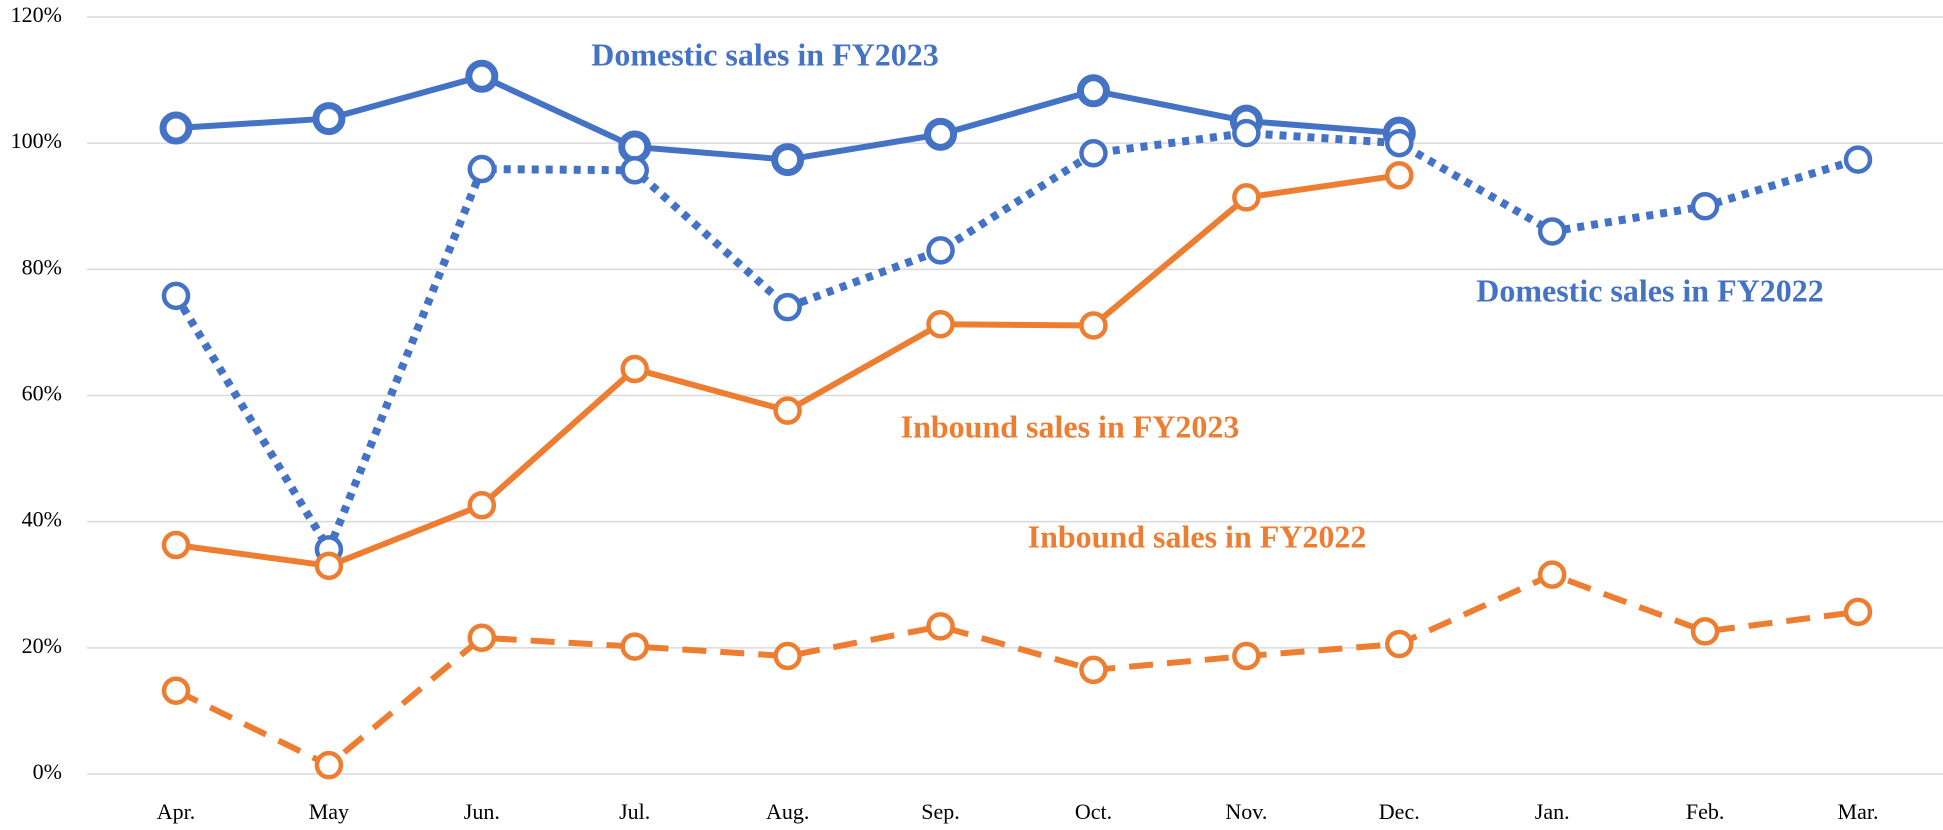 This screenshot has height=830, width=1943. Describe the element at coordinates (42, 519) in the screenshot. I see `y-tick-label: 40%` at that location.